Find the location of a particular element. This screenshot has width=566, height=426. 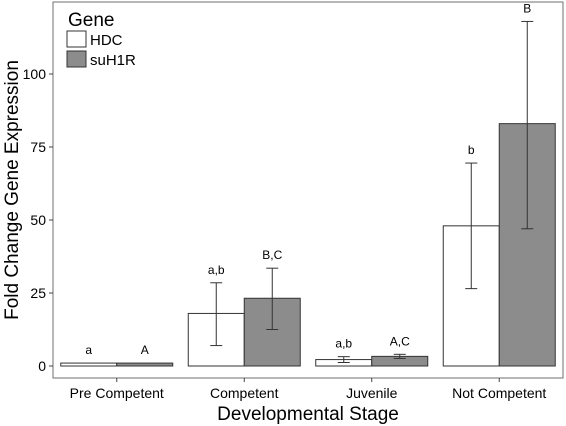

y-tick-label: 100 is located at coordinates (35, 74).